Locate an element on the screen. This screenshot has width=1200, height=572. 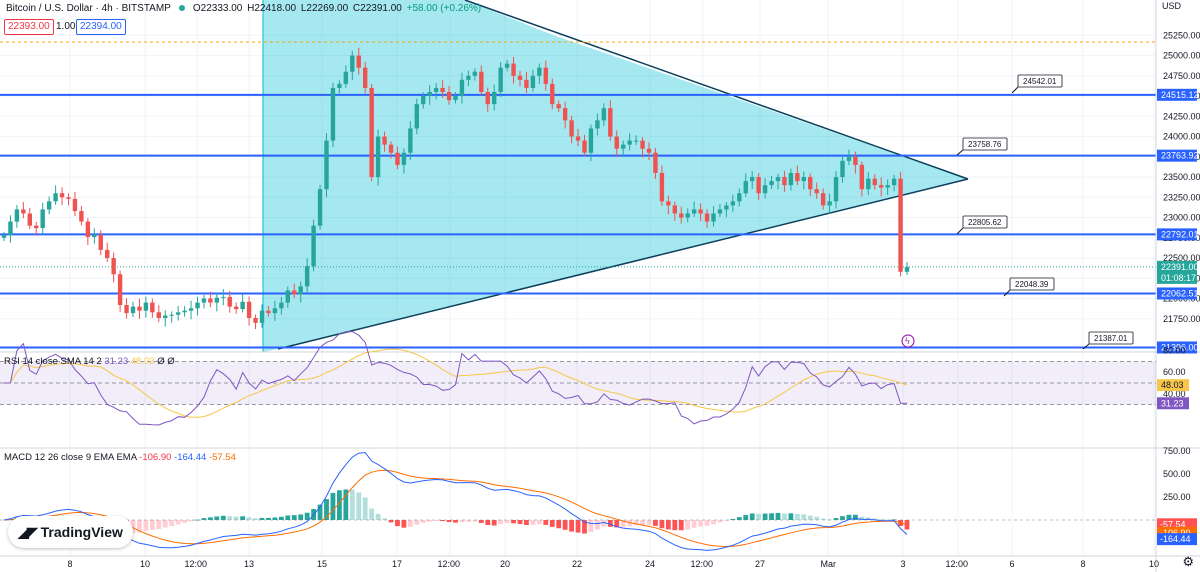
gear-icon: ⚙ is located at coordinates (1188, 561).